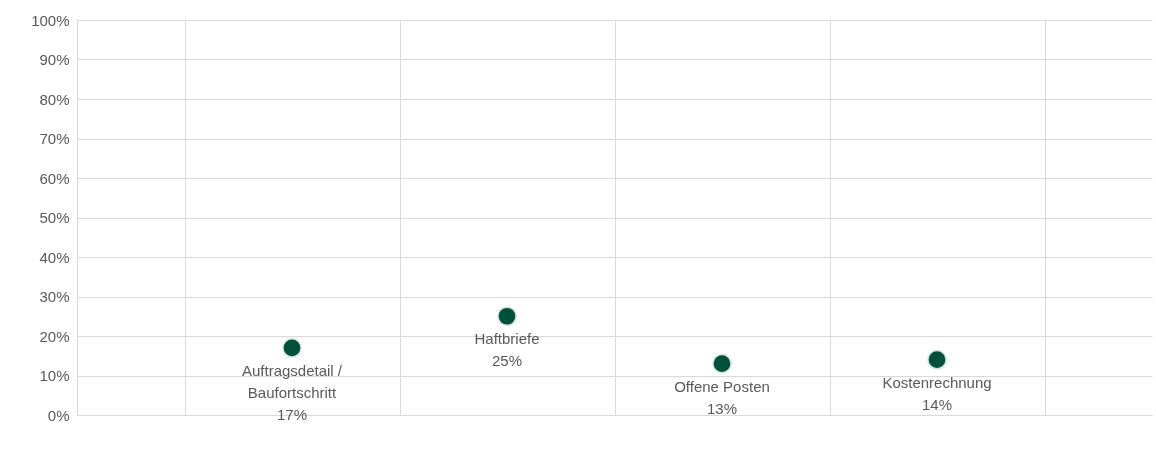 This screenshot has height=450, width=1156. I want to click on y-tick-label: 0%, so click(58, 415).